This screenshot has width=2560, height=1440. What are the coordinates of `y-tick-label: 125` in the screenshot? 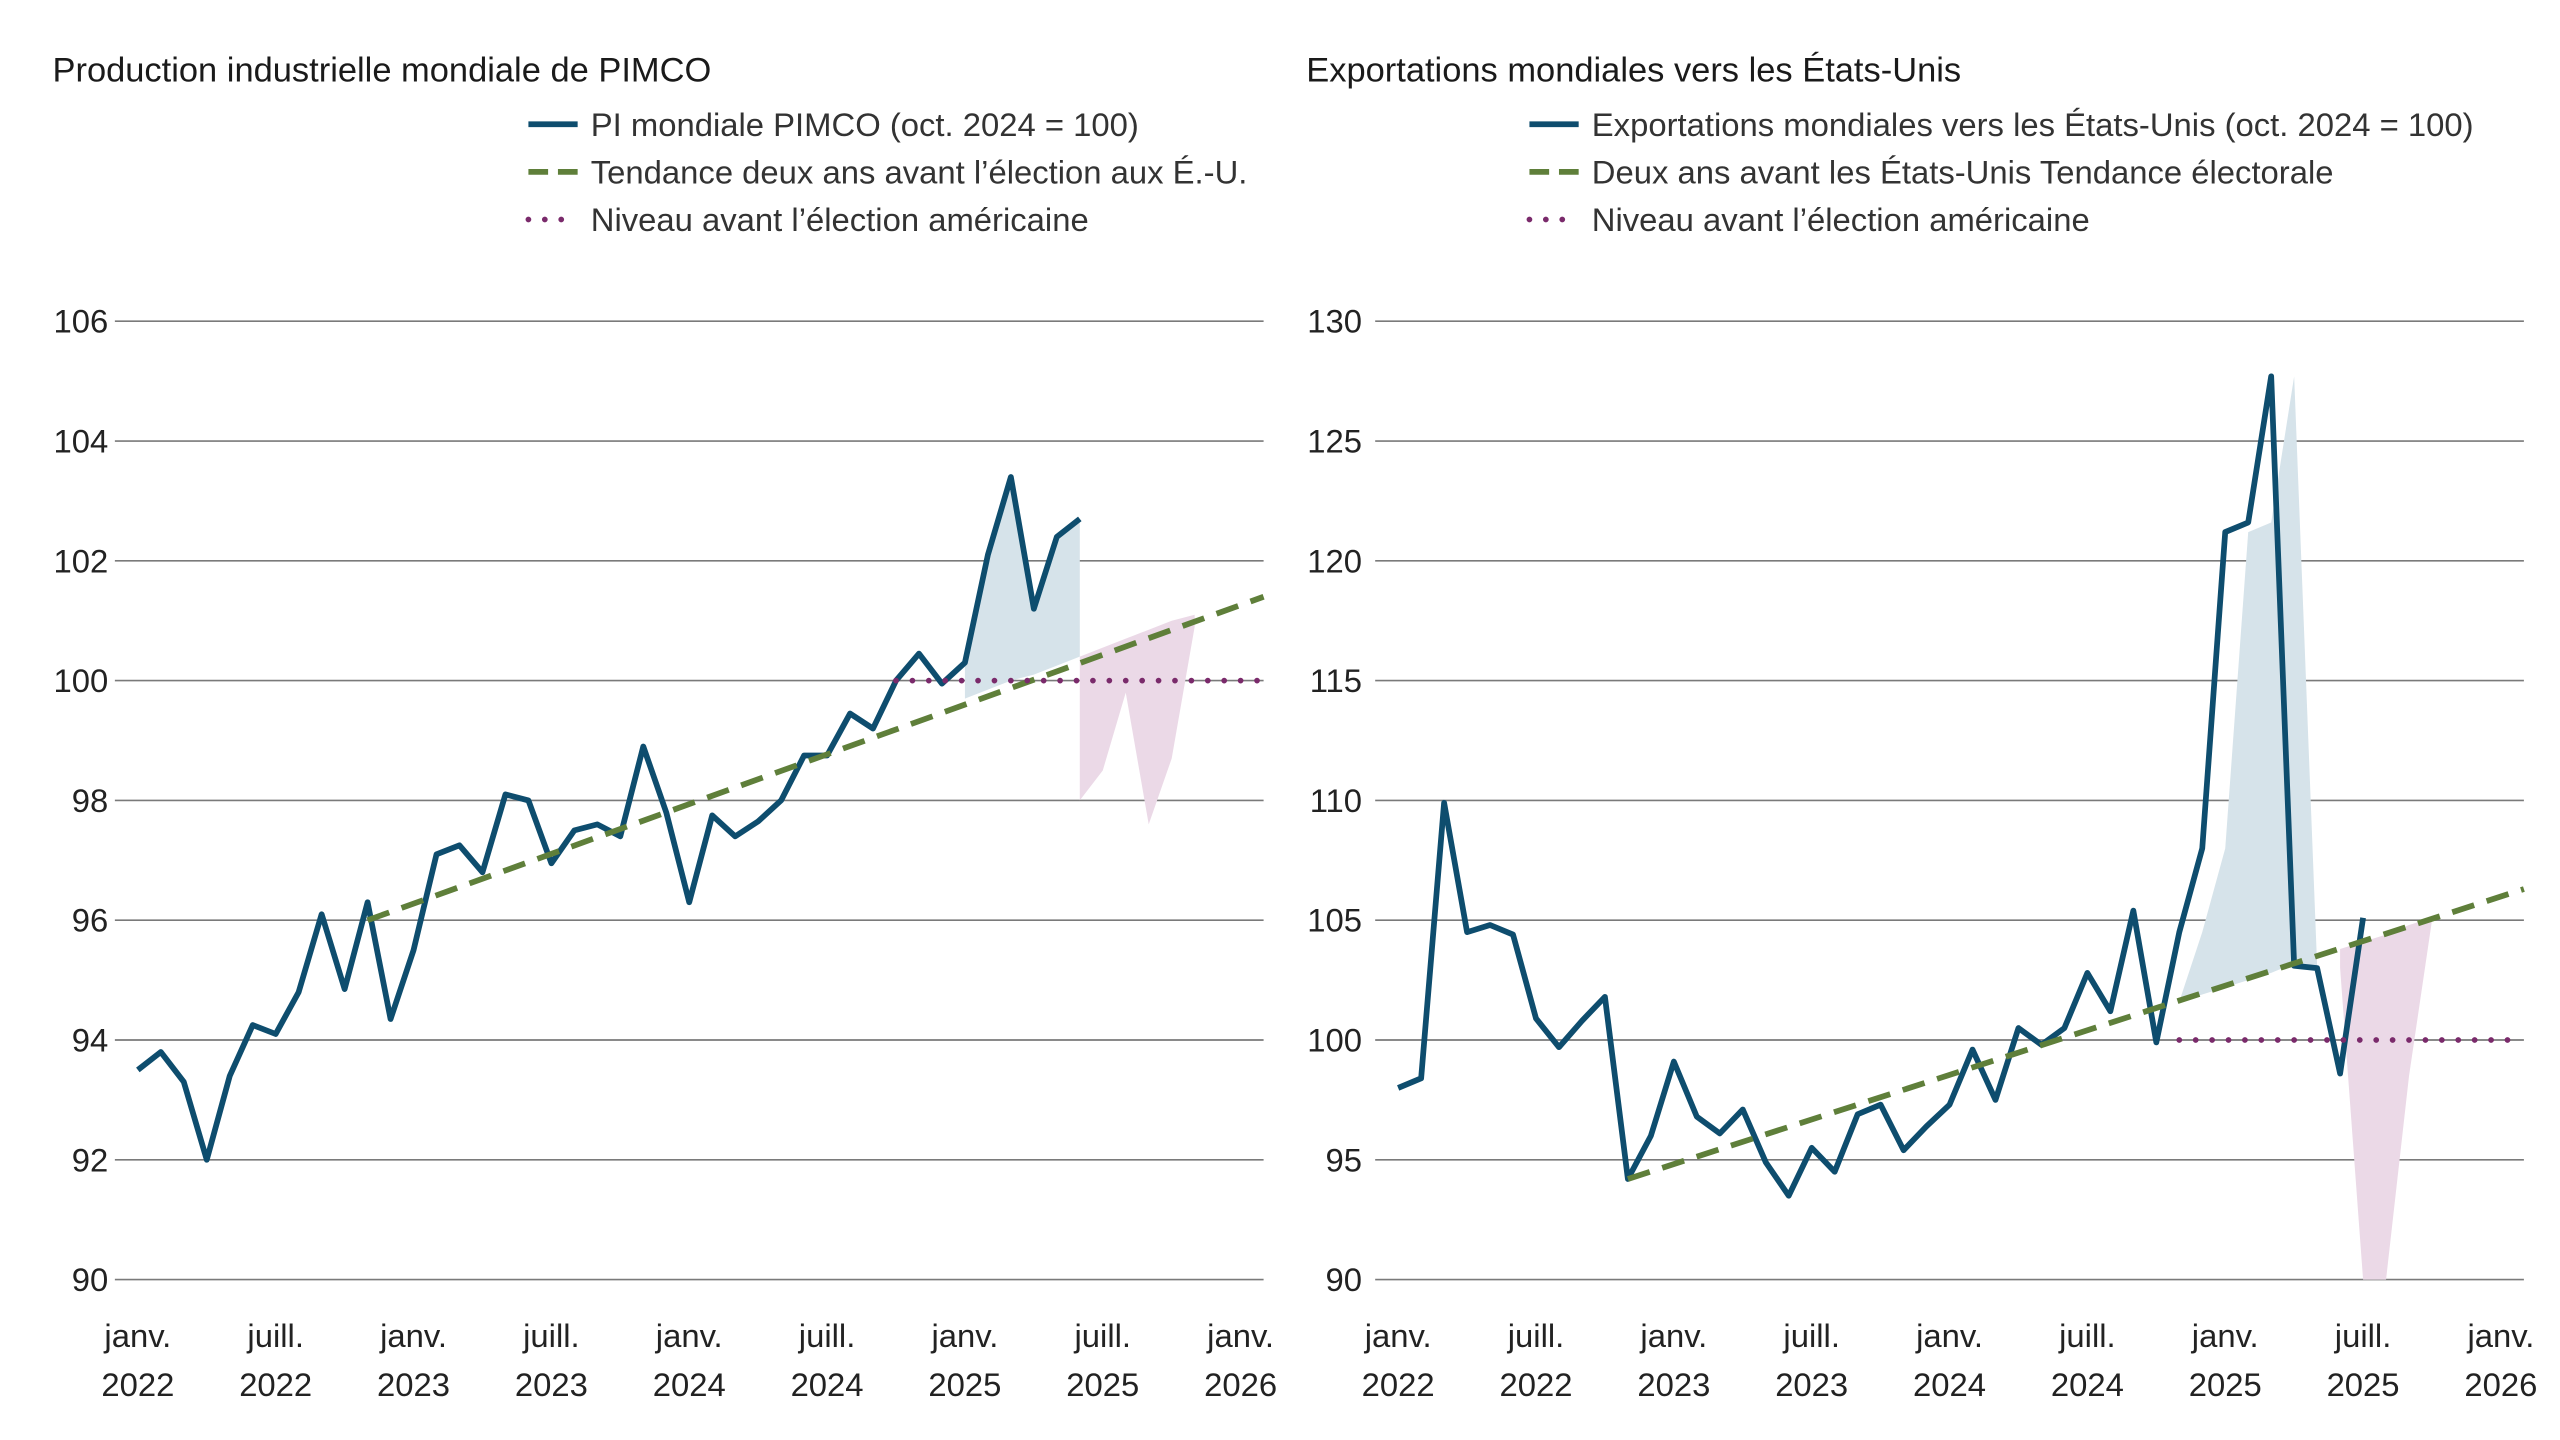 It's located at (1334, 441).